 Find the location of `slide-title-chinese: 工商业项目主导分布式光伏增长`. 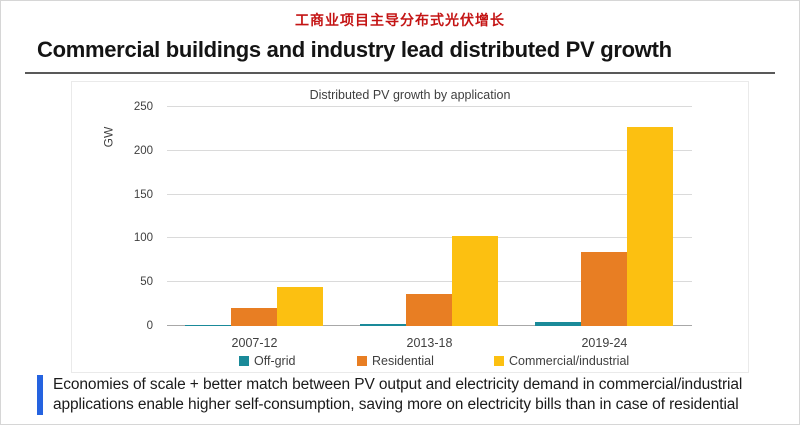

slide-title-chinese: 工商业项目主导分布式光伏增长 is located at coordinates (400, 20).